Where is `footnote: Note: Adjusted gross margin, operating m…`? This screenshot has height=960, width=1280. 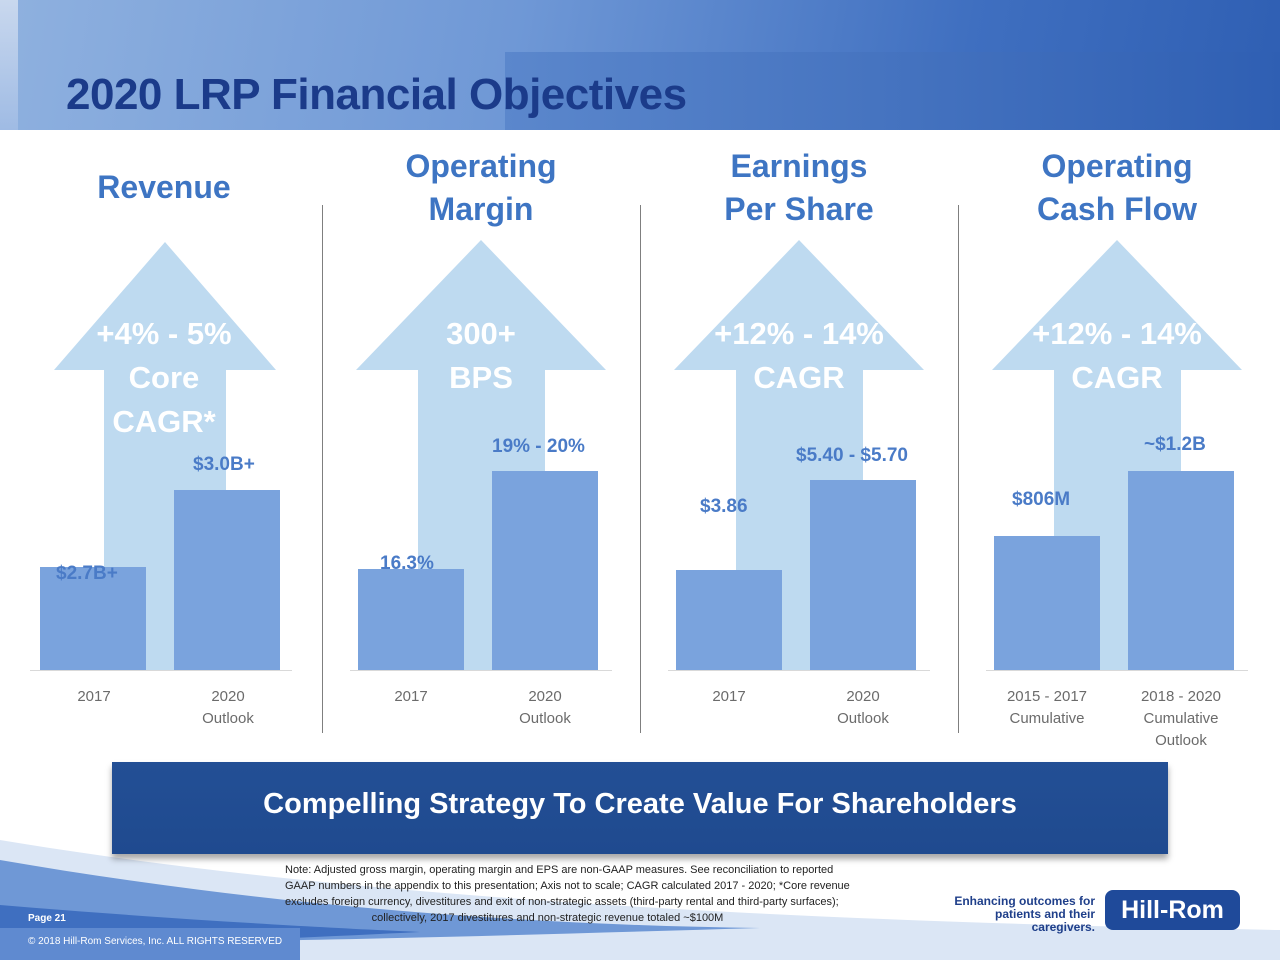
footnote: Note: Adjusted gross margin, operating m… is located at coordinates (617, 894).